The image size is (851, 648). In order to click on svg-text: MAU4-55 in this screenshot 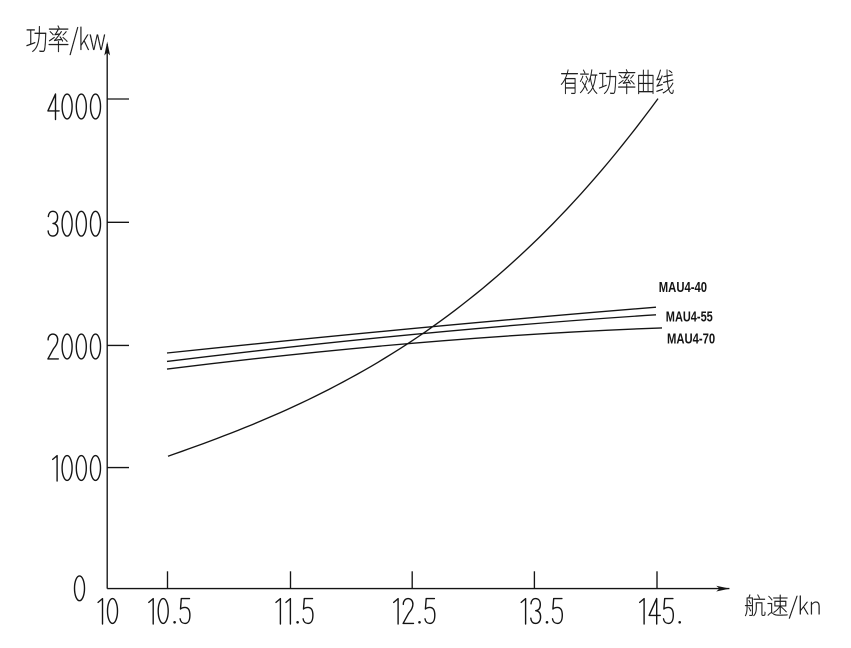, I will do `click(689, 316)`.